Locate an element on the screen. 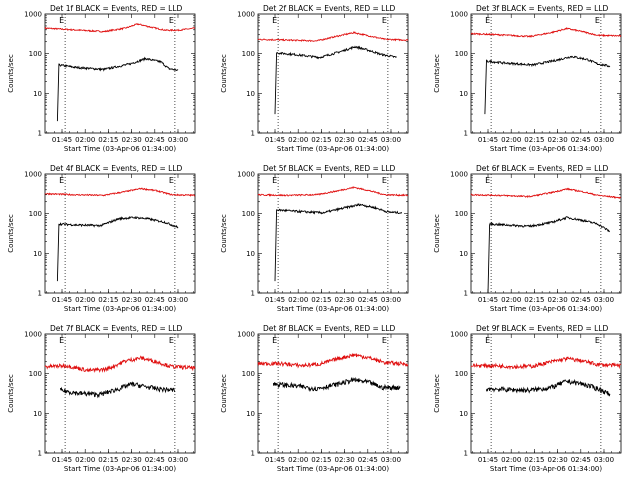 This screenshot has width=640, height=484. panel-title: Det 2f BLACK = Events, RED = LLD is located at coordinates (329, 8).